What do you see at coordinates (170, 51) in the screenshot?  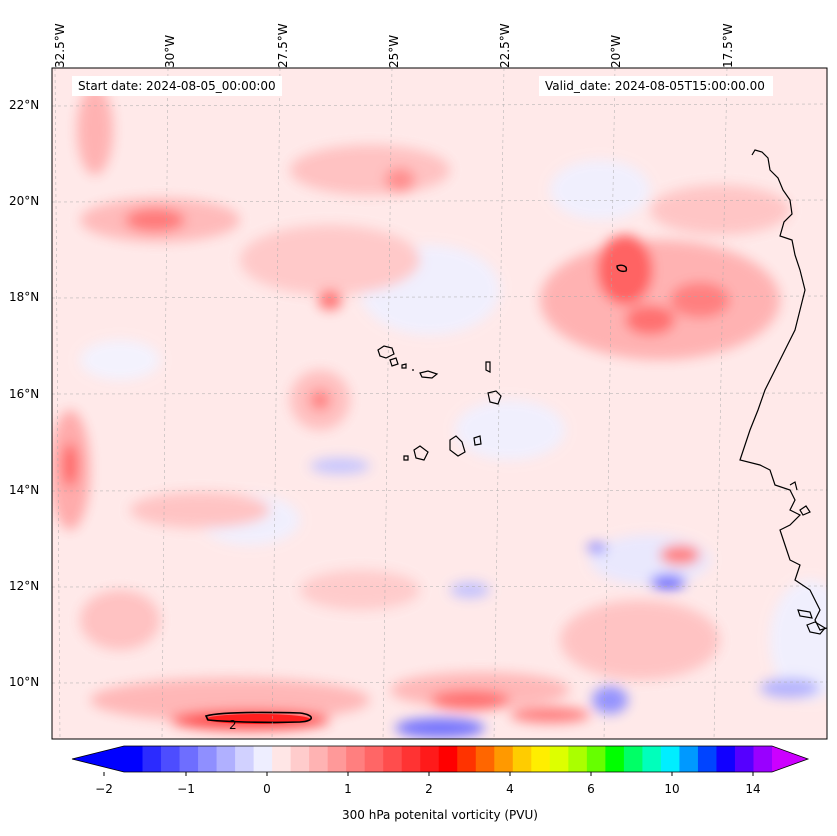 I see `lon-label-30w: 30°W` at bounding box center [170, 51].